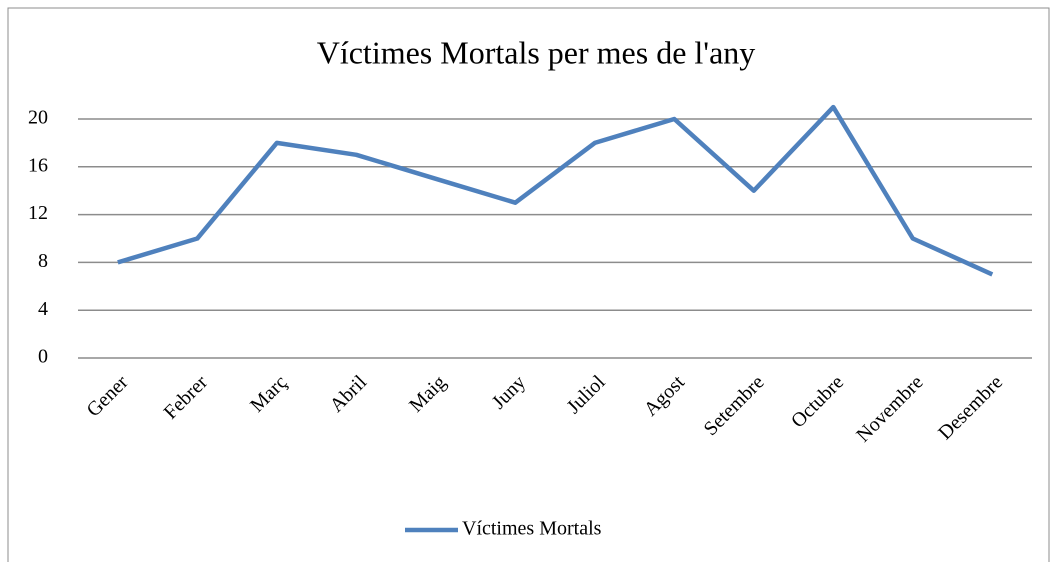 This screenshot has height=562, width=1051. What do you see at coordinates (38, 118) in the screenshot?
I see `y-tick-label: 20` at bounding box center [38, 118].